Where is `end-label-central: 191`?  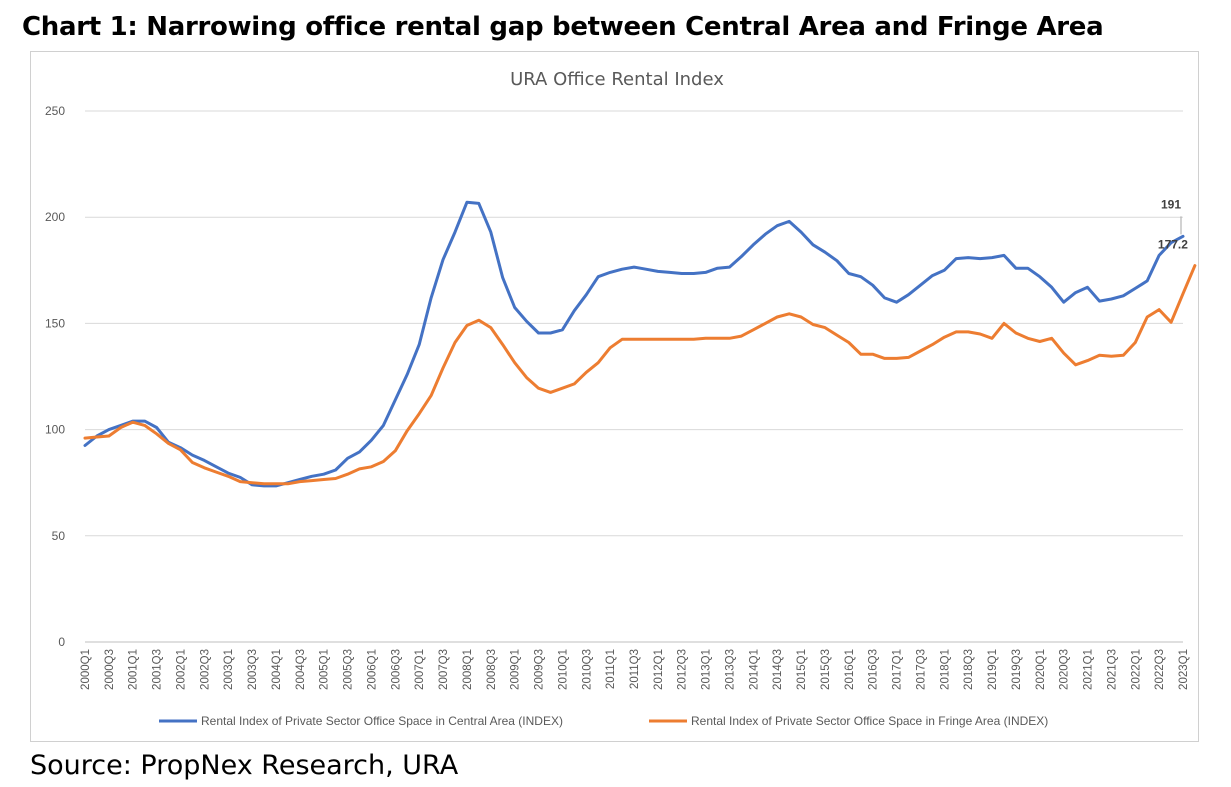
end-label-central: 191 is located at coordinates (1171, 204).